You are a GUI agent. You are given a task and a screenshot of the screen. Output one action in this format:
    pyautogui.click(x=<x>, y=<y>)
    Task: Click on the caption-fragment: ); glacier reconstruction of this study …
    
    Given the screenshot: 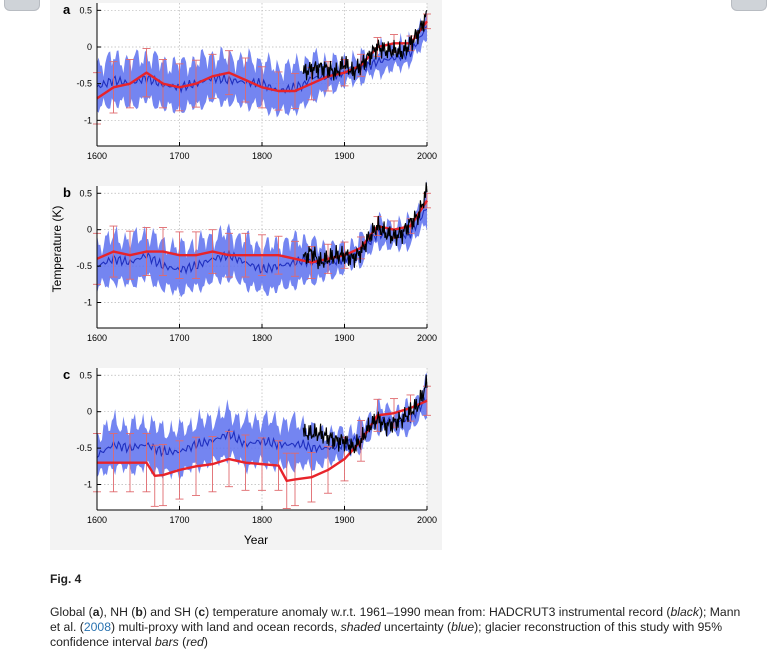 What is the action you would take?
    pyautogui.click(x=386, y=634)
    